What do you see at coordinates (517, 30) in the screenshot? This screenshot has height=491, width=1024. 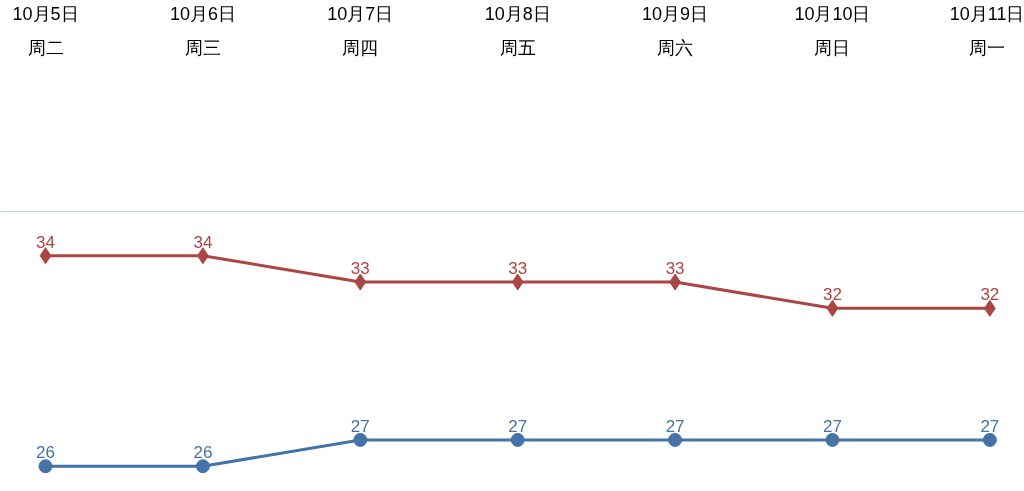 I see `x-tick-label: 10月8日周五` at bounding box center [517, 30].